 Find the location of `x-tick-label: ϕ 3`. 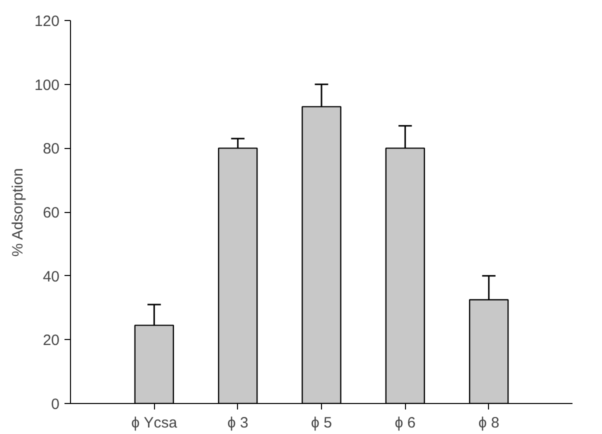

x-tick-label: ϕ 3 is located at coordinates (237, 423).